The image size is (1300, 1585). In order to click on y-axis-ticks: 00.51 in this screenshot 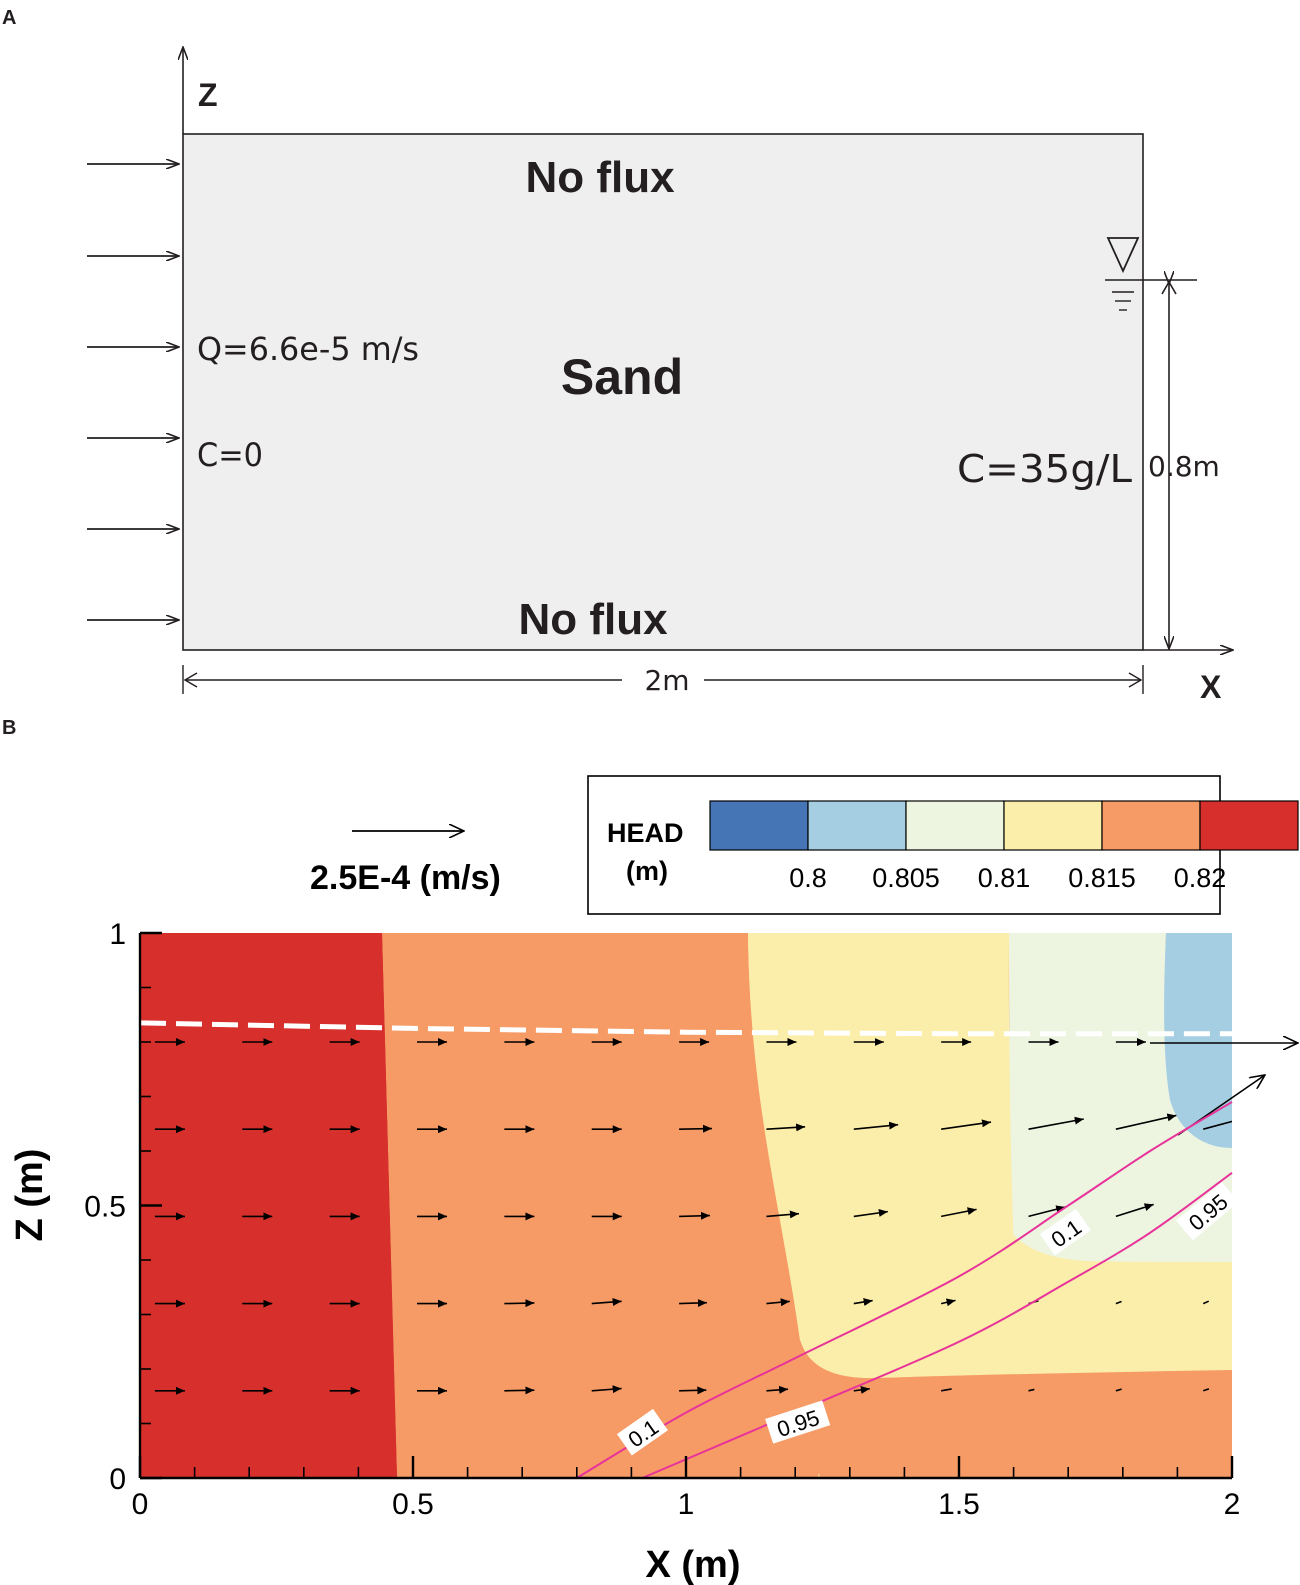, I will do `click(123, 1207)`.